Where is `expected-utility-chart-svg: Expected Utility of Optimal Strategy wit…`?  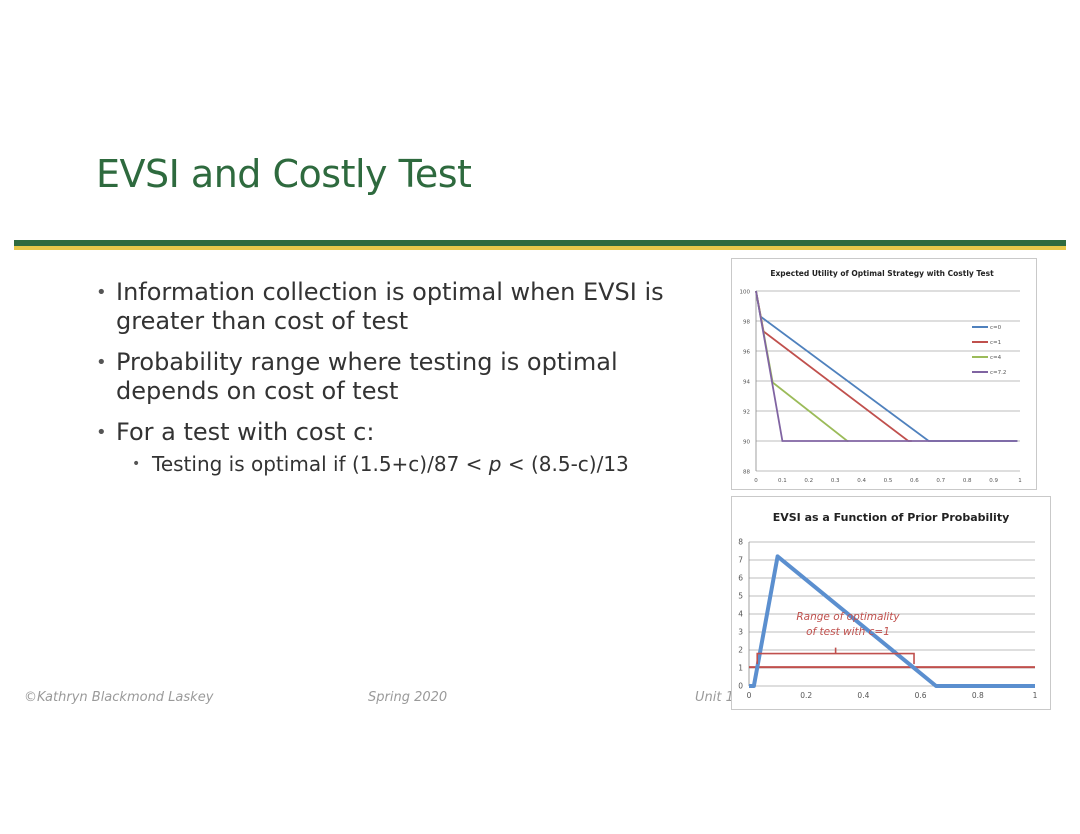
expected-utility-chart-svg: Expected Utility of Optimal Strategy wit… is located at coordinates (881, 376).